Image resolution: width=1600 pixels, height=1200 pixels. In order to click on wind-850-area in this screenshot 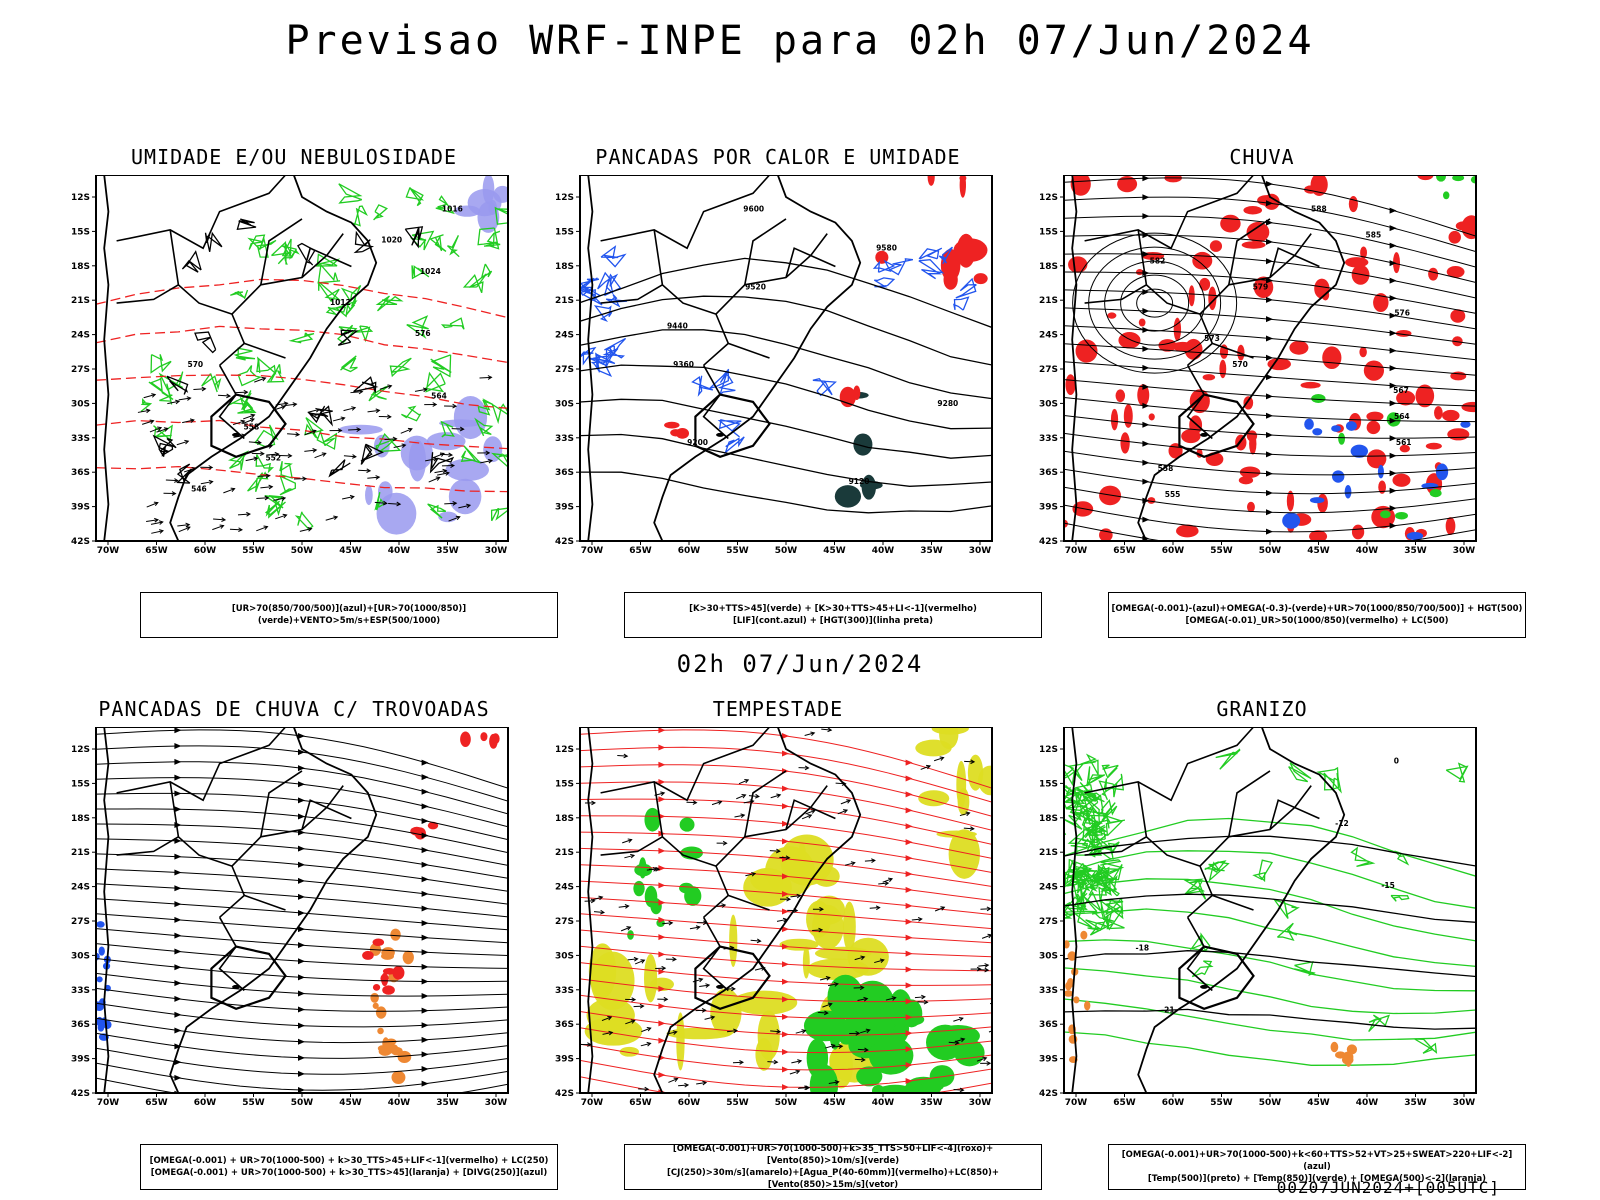, I will do `click(652, 819)`.